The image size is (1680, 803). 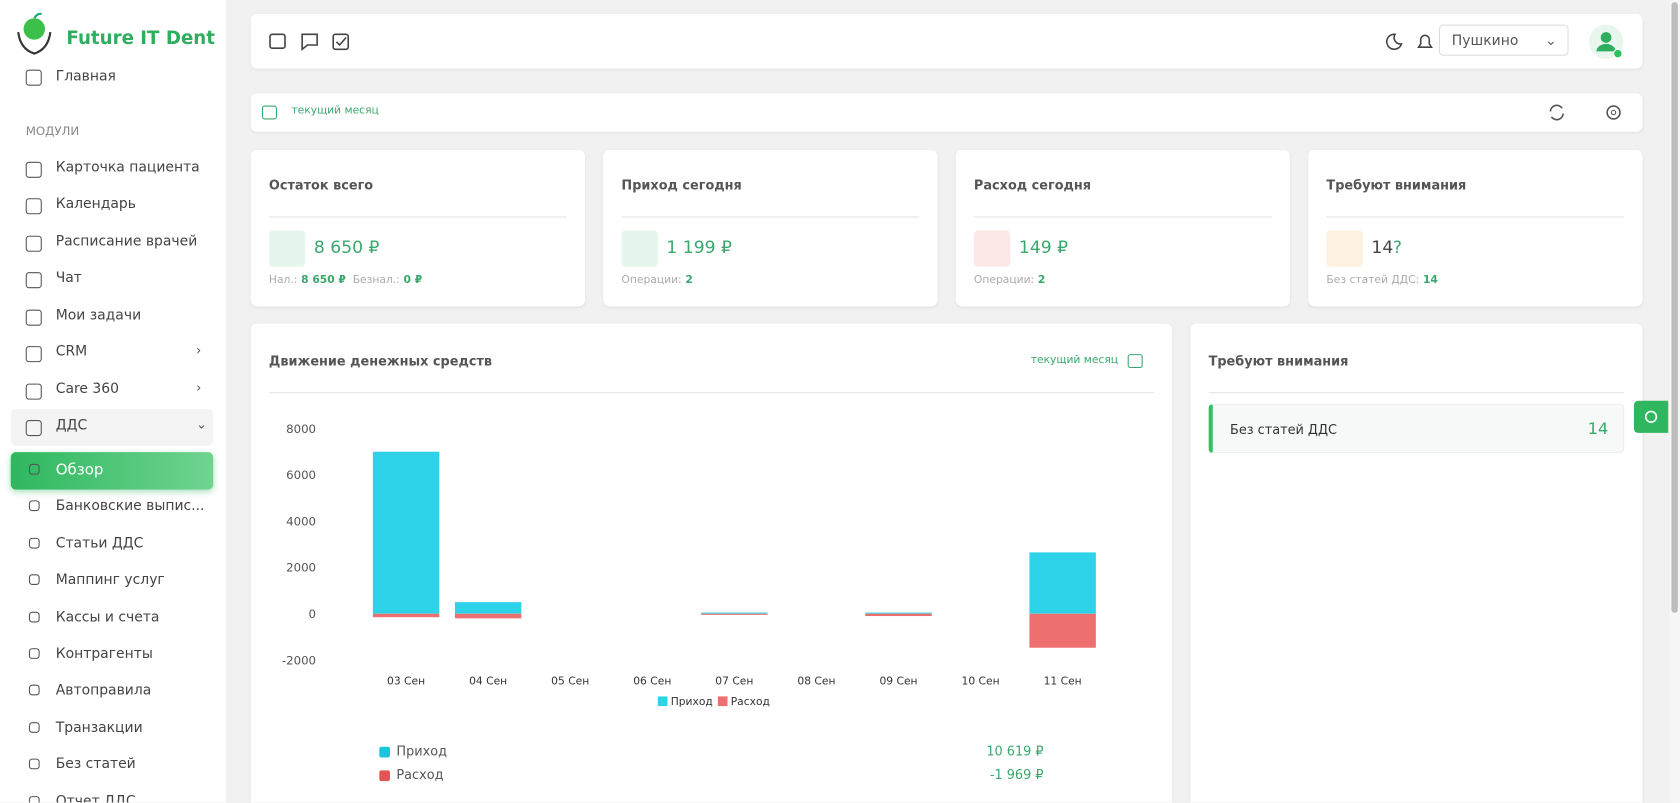 What do you see at coordinates (95, 798) in the screenshot?
I see `nav-sub: Отчет ДДС` at bounding box center [95, 798].